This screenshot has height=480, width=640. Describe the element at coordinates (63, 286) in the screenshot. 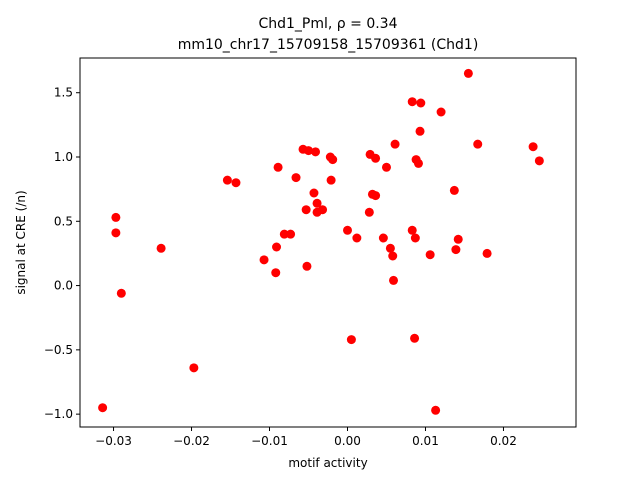

I see `y-tick-label: 0.0` at that location.